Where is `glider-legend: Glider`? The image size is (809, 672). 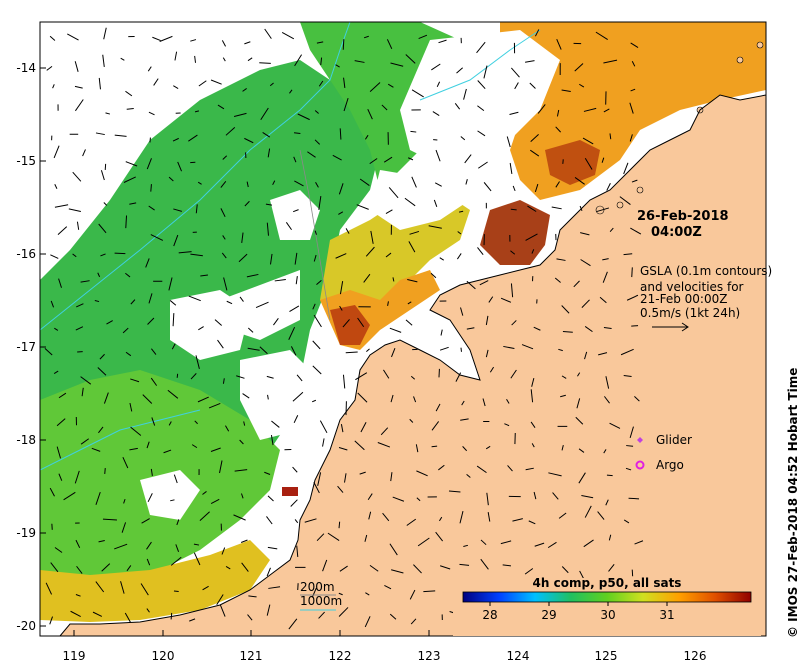
glider-legend: Glider is located at coordinates (664, 440).